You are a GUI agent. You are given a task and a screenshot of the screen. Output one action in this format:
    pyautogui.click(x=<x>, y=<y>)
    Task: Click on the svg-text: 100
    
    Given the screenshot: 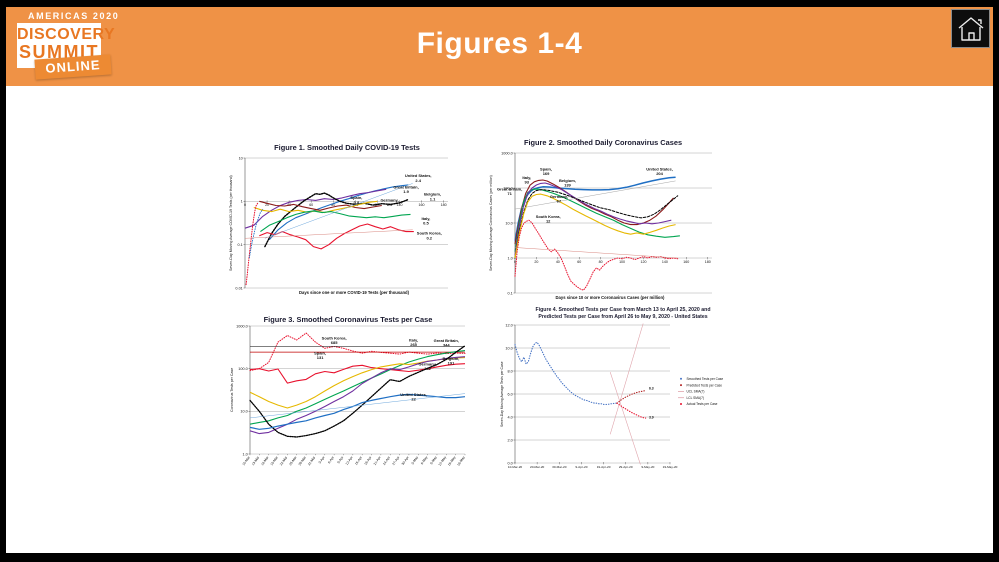 What is the action you would take?
    pyautogui.click(x=622, y=262)
    